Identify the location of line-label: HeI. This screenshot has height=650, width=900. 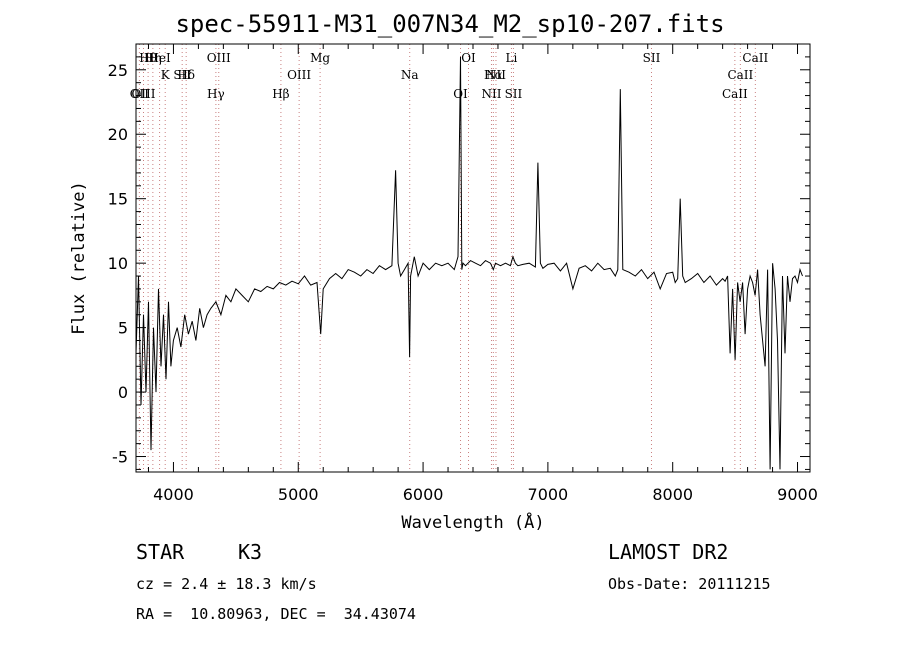
(159, 58).